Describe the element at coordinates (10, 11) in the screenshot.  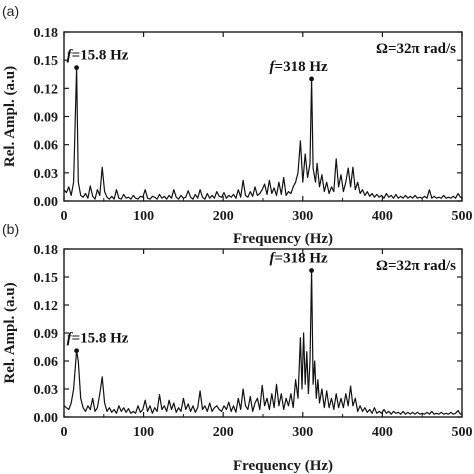
I see `panel-label: (a)` at that location.